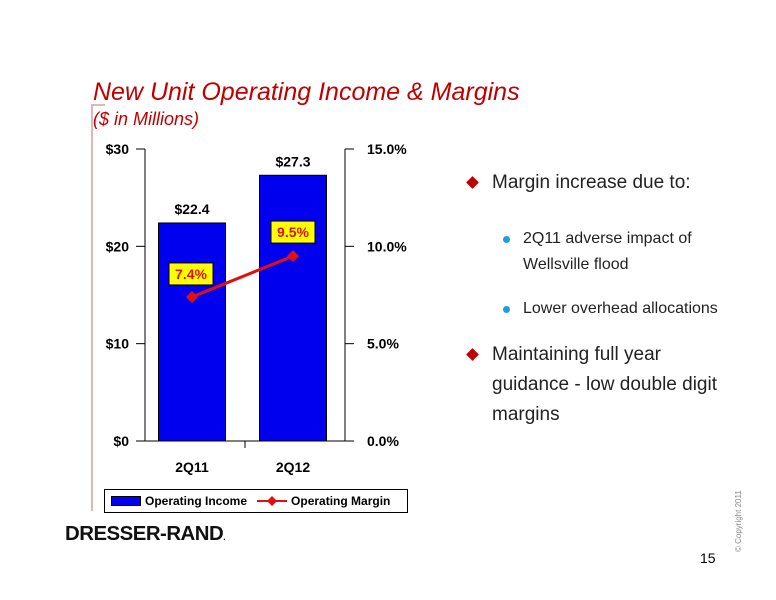 This screenshot has width=776, height=600. Describe the element at coordinates (191, 209) in the screenshot. I see `bar-data-label: $22.4` at that location.